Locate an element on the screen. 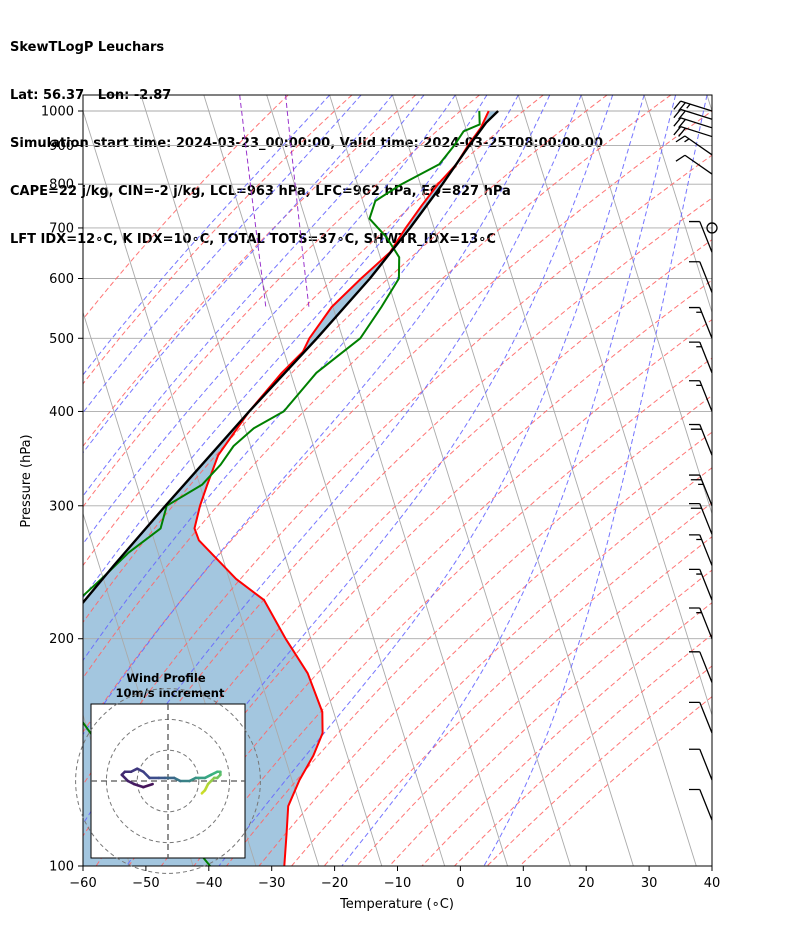 The image size is (794, 937). hodograph-subtitle: 10m/s increment is located at coordinates (170, 693).